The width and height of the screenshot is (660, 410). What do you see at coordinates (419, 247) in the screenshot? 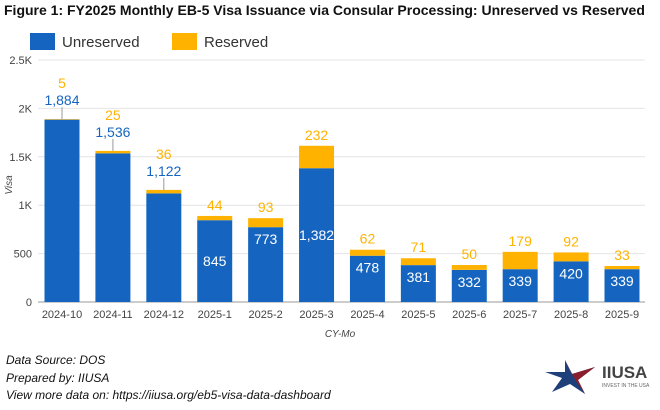
I see `data-label-reserved: 71` at bounding box center [419, 247].